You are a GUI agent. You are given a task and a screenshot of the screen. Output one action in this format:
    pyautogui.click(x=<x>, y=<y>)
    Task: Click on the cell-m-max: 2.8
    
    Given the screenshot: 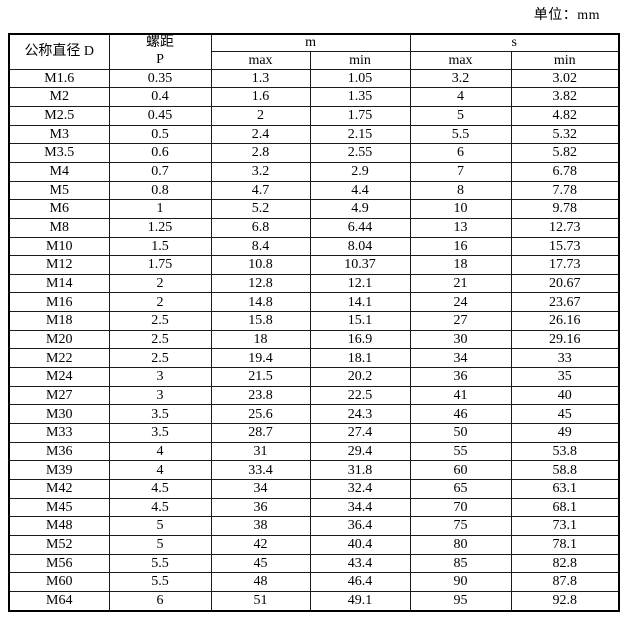 What is the action you would take?
    pyautogui.click(x=260, y=153)
    